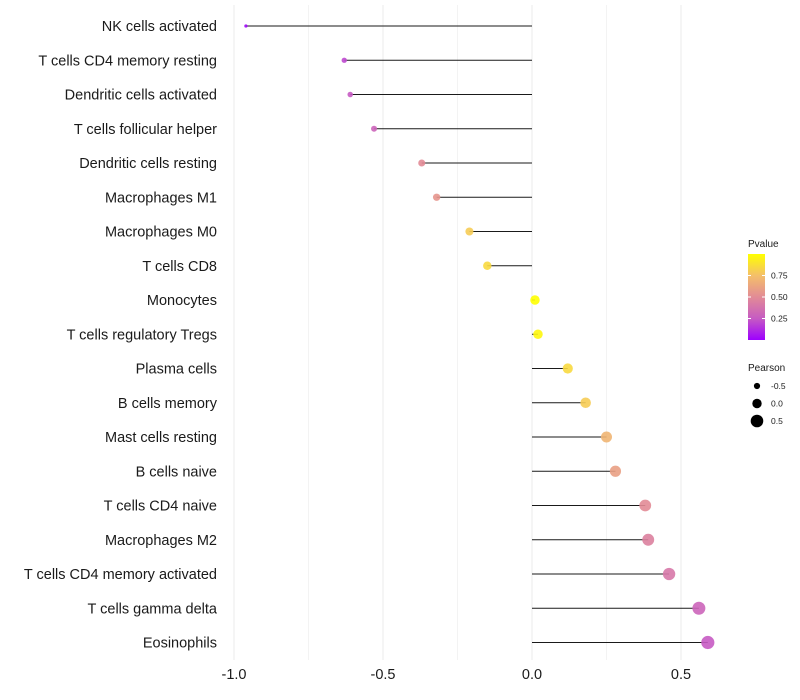  Describe the element at coordinates (127, 61) in the screenshot. I see `category-label: T cells CD4 memory resting` at that location.